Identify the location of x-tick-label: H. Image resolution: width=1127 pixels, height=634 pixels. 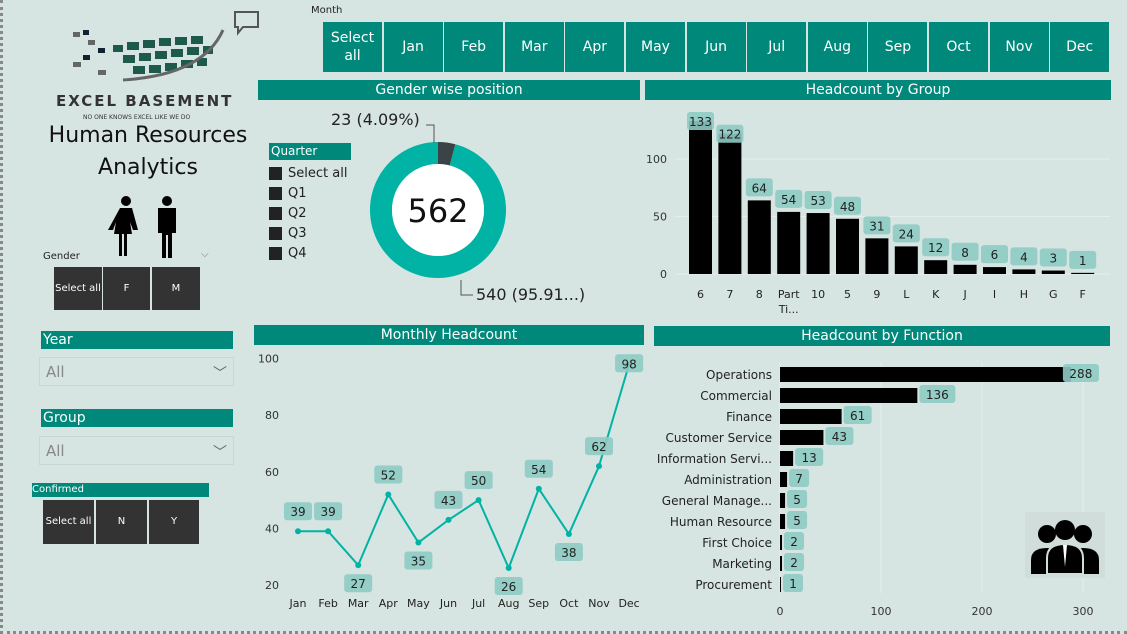
(1024, 294).